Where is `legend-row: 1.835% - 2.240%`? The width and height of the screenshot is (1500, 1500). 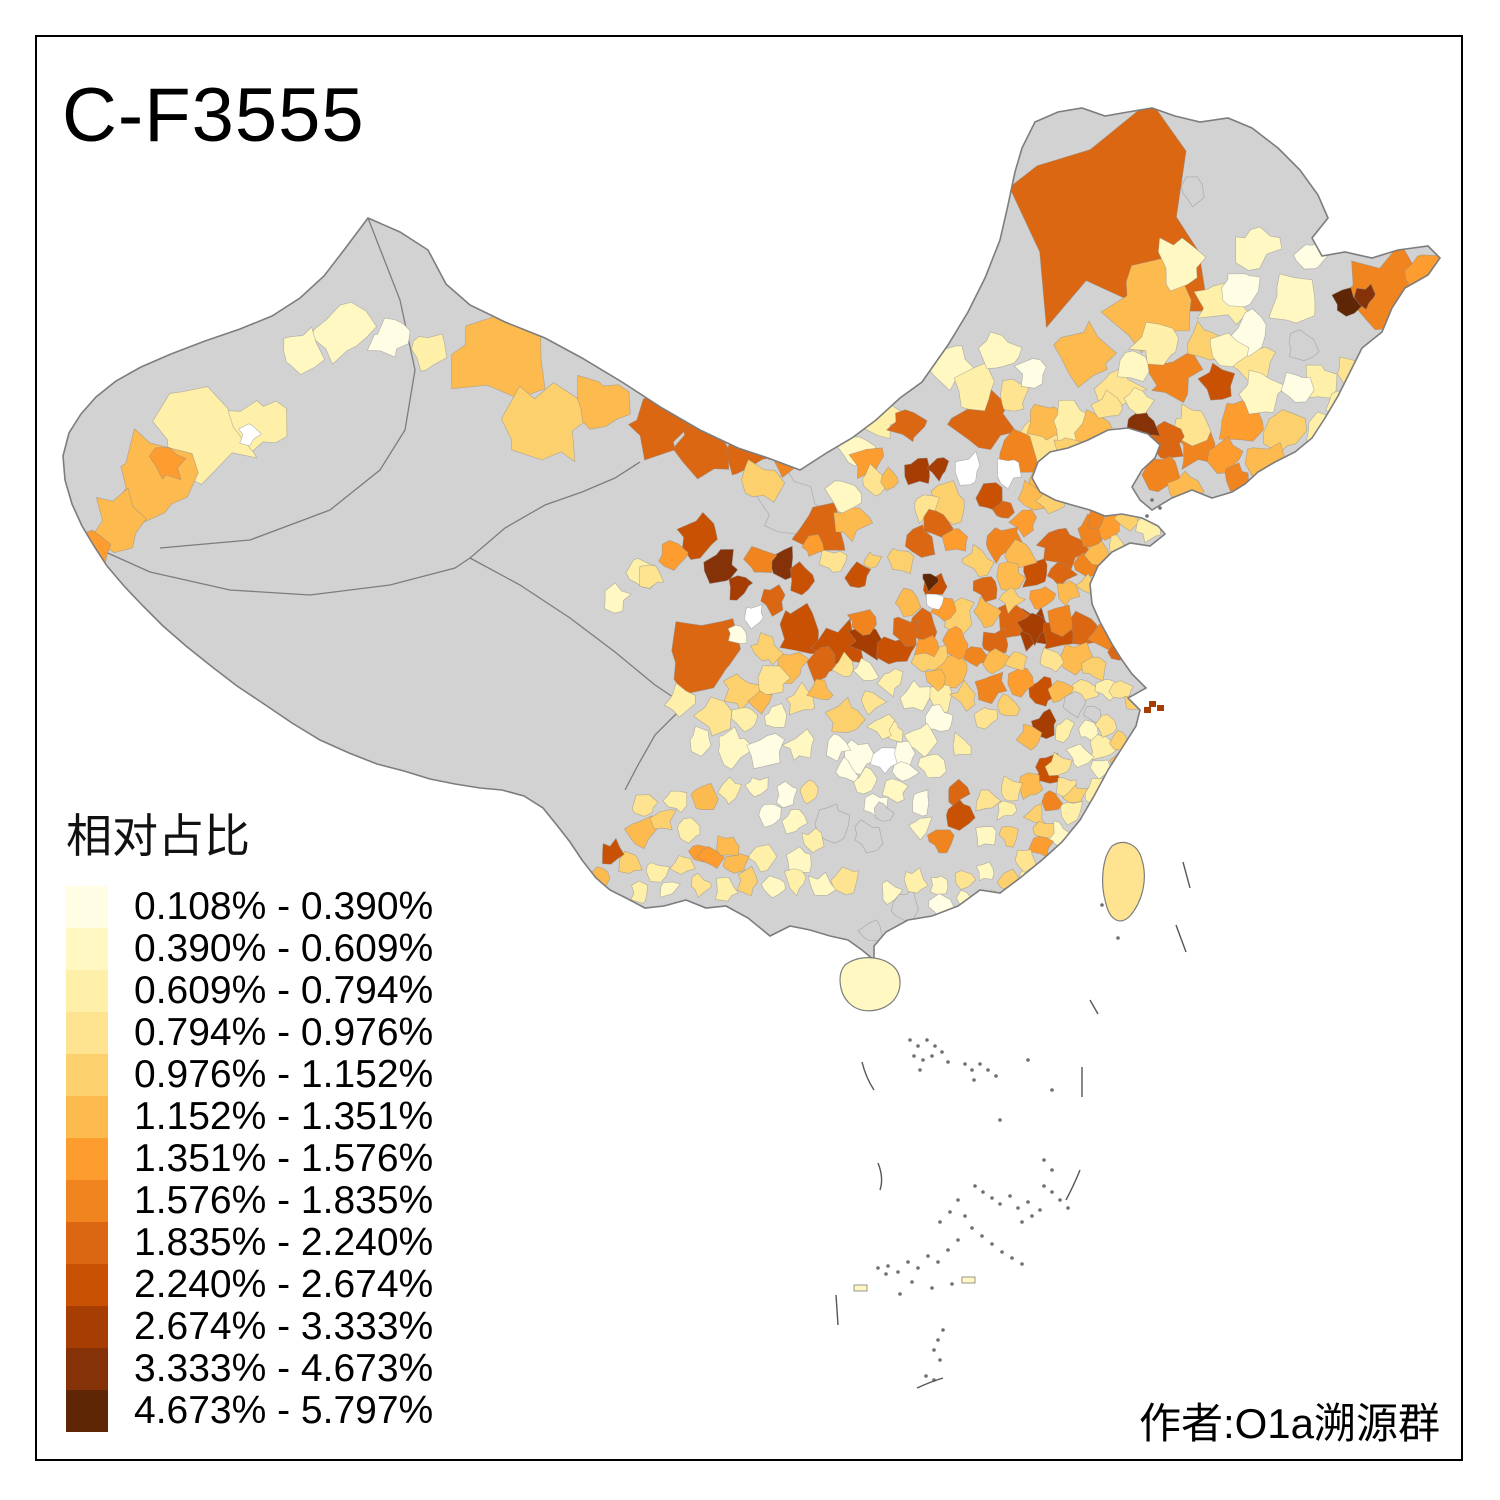 legend-row: 1.835% - 2.240% is located at coordinates (249, 1242).